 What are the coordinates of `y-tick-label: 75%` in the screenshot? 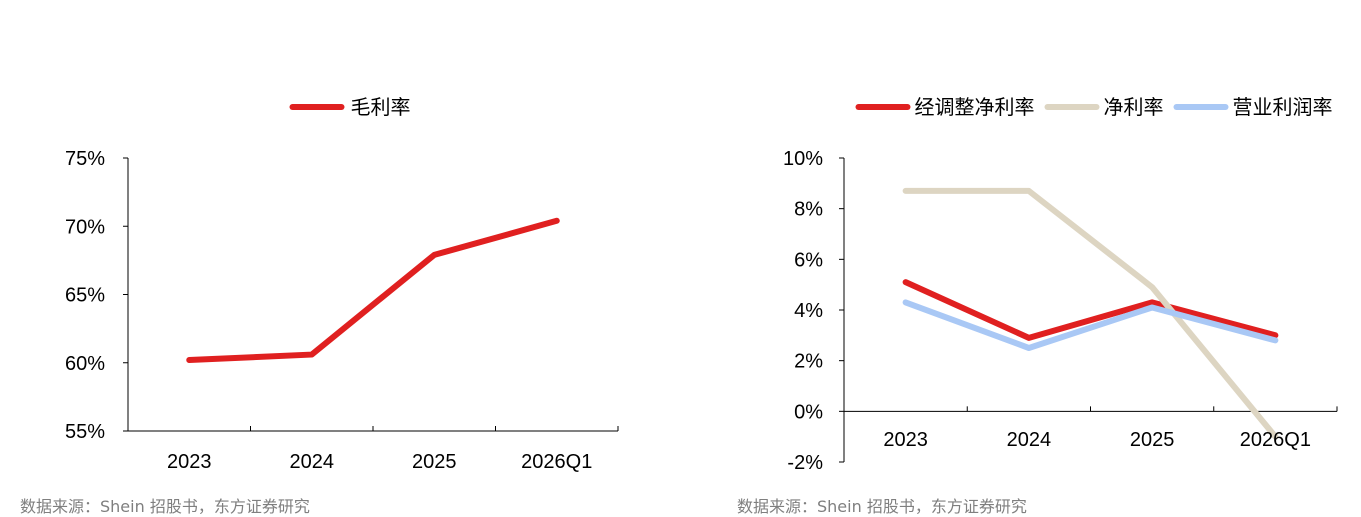 It's located at (85, 159).